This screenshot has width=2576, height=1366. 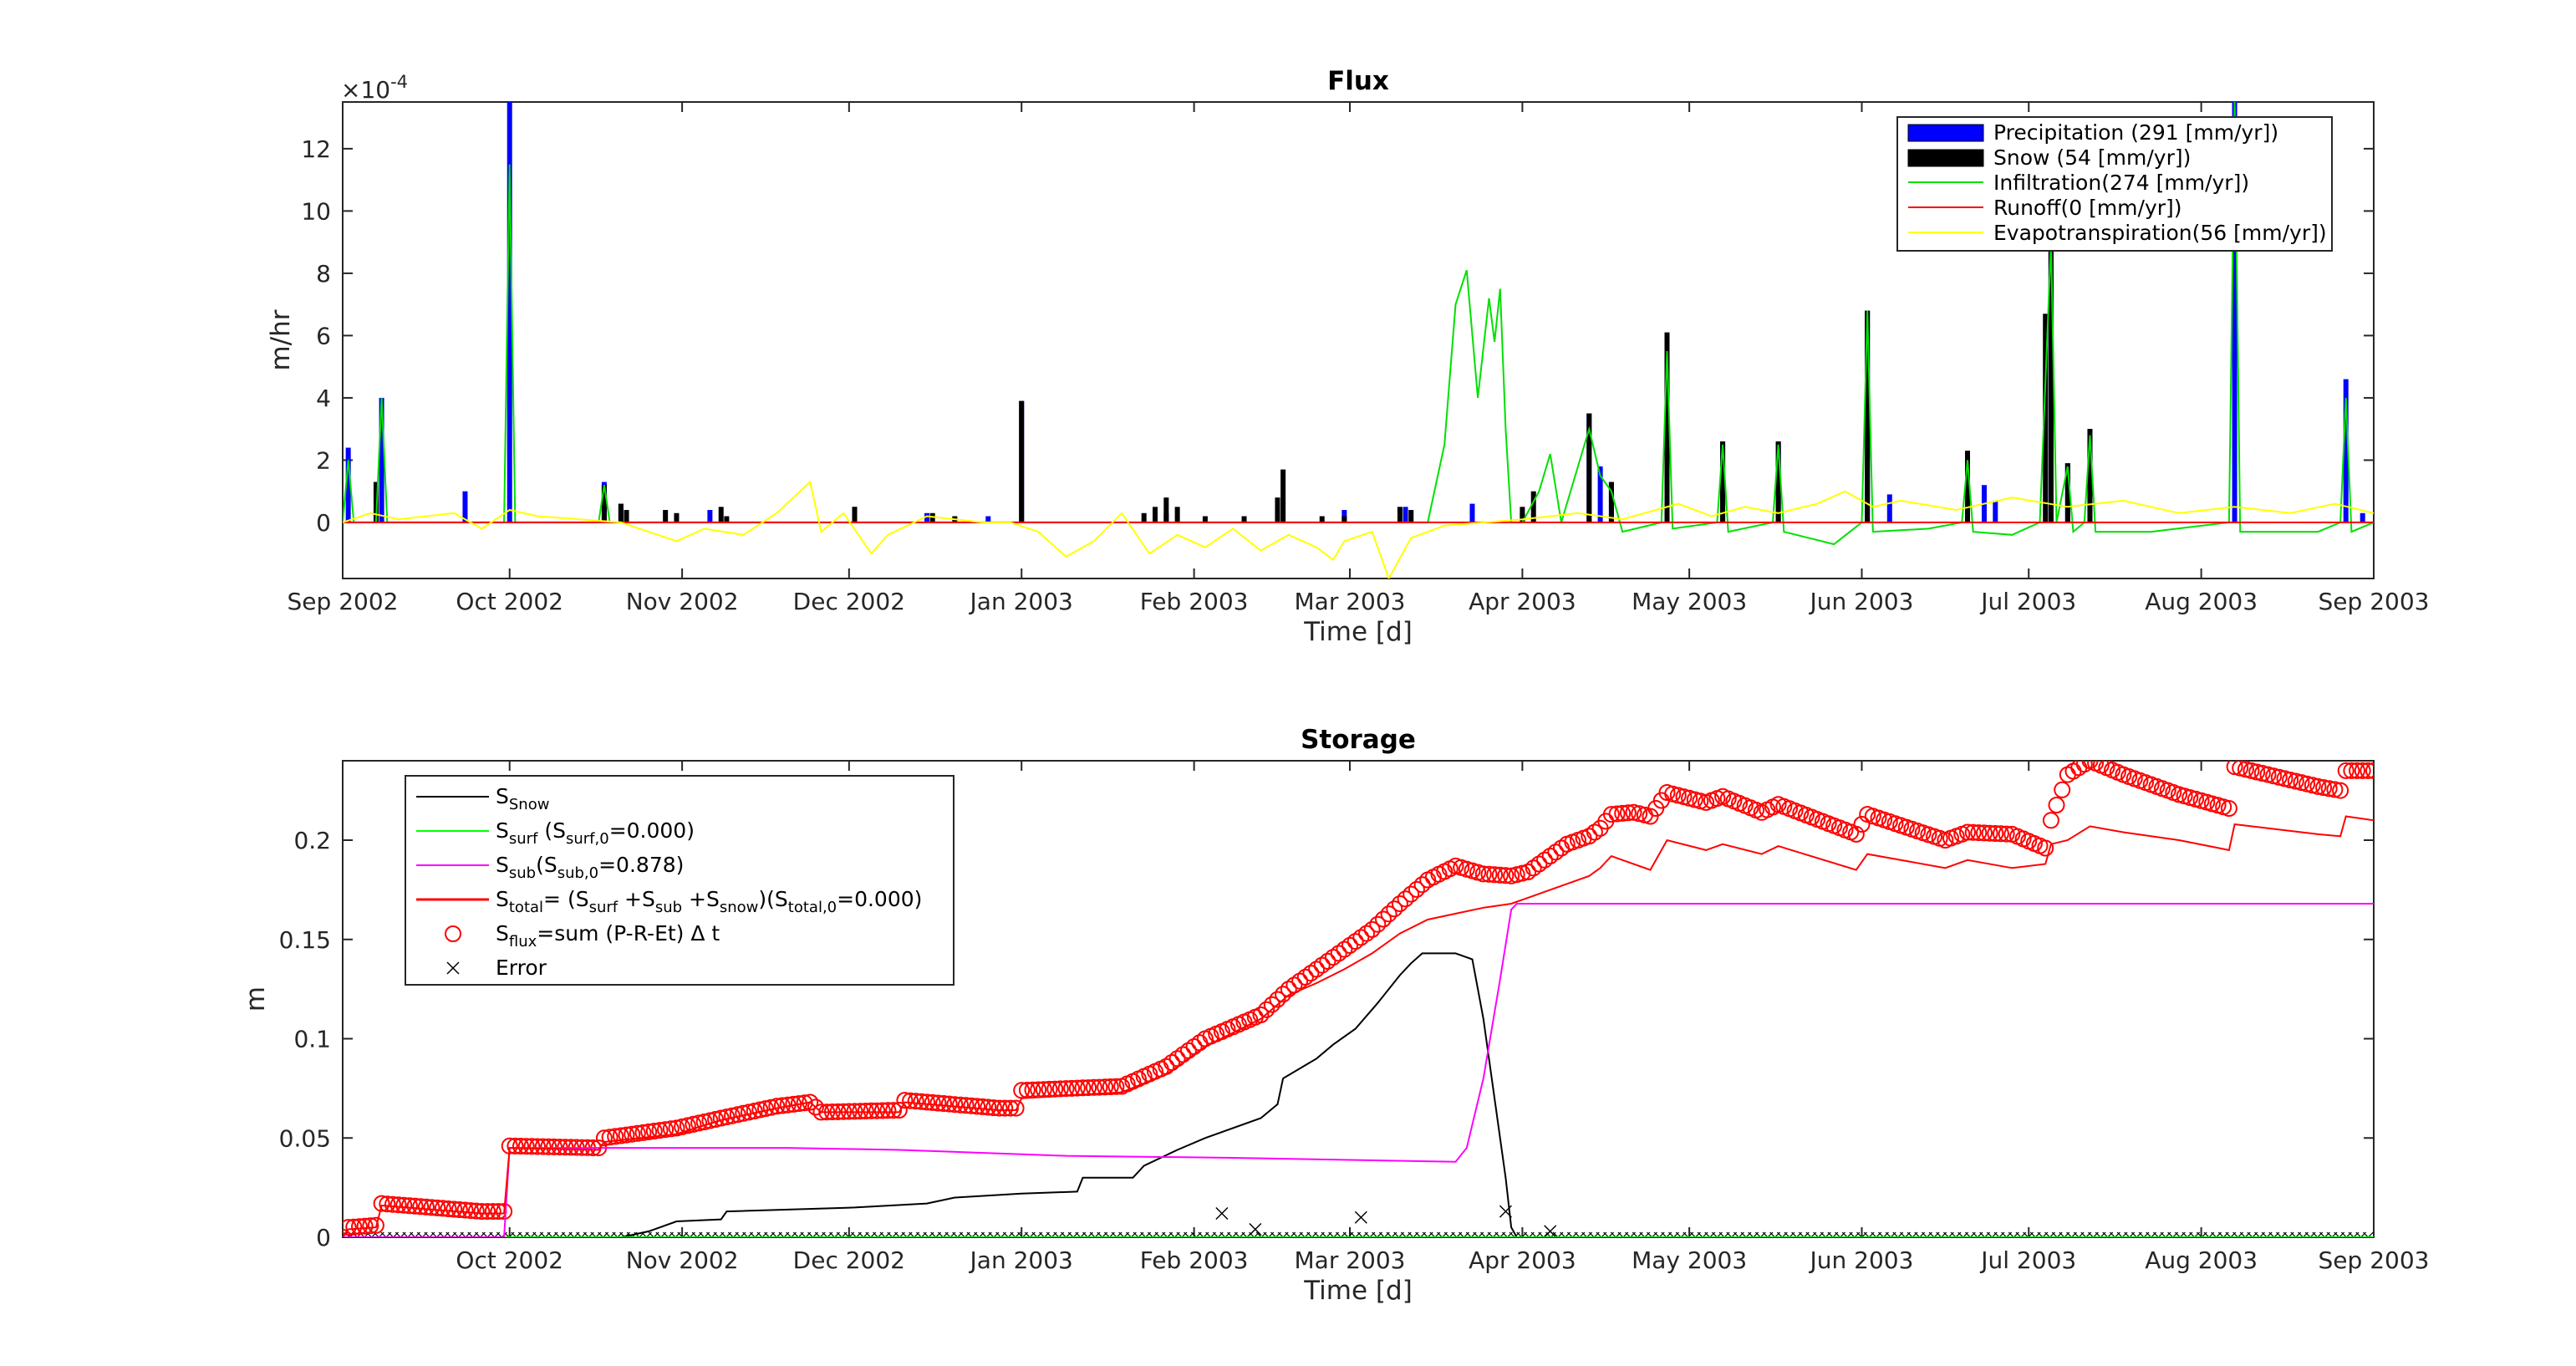 What do you see at coordinates (522, 873) in the screenshot?
I see `legend-subscript: sub` at bounding box center [522, 873].